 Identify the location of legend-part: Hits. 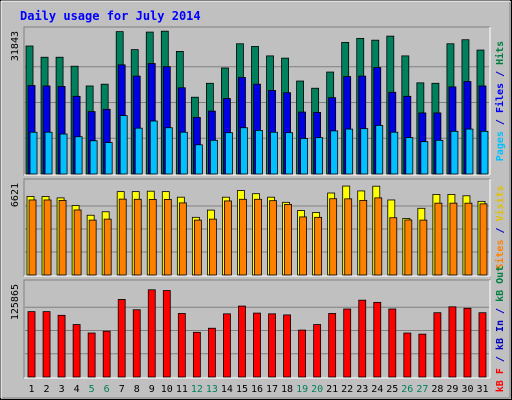
(500, 53).